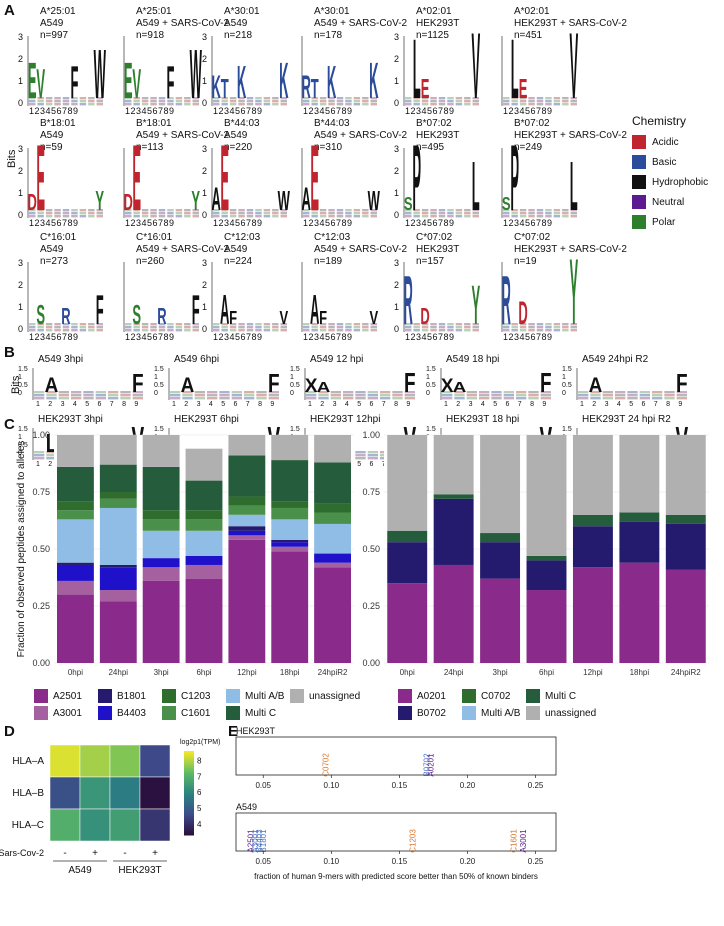  I want to click on chemistry-legend-item: Neutral, so click(670, 202).